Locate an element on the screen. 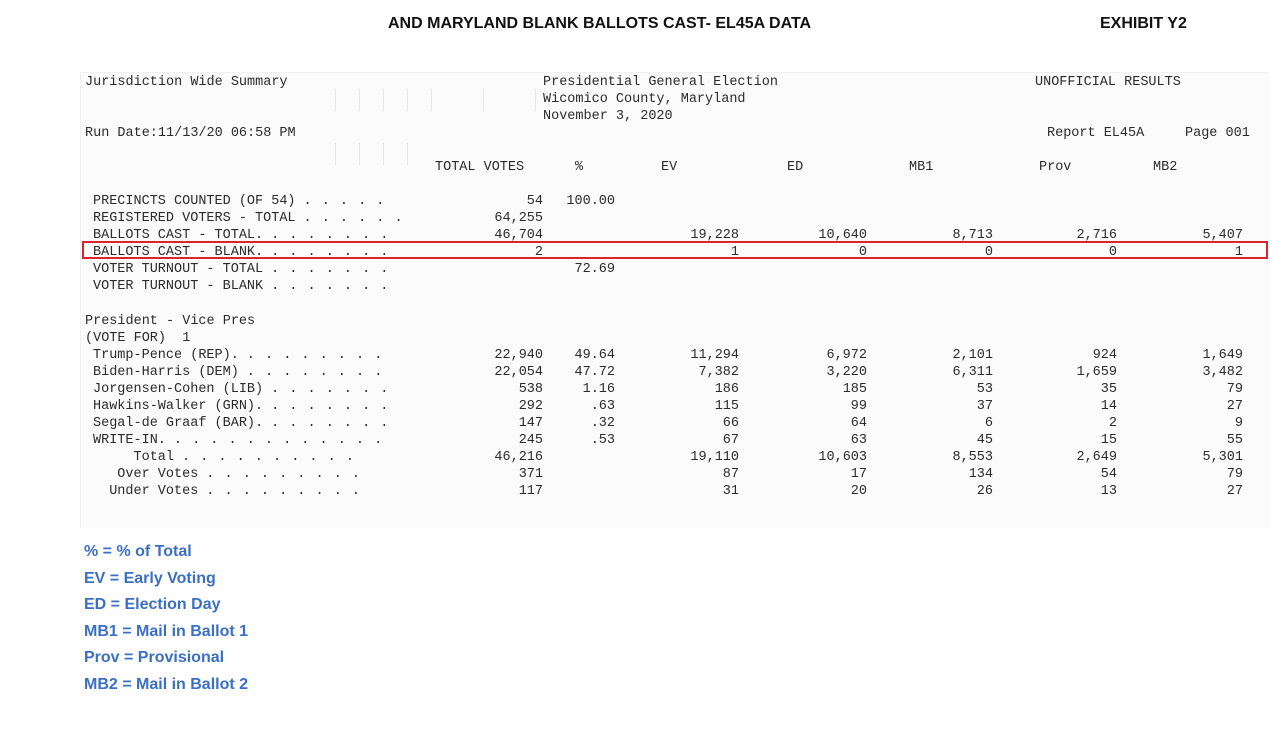  row-label: Total is located at coordinates (134, 457).